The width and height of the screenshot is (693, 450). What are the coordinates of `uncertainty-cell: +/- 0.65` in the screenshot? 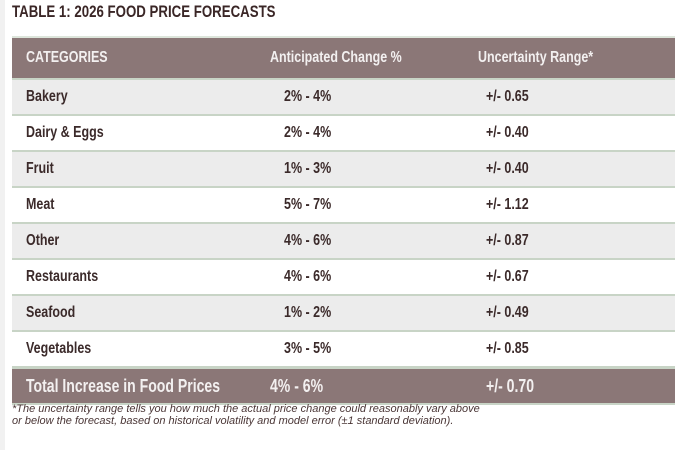 It's located at (507, 96).